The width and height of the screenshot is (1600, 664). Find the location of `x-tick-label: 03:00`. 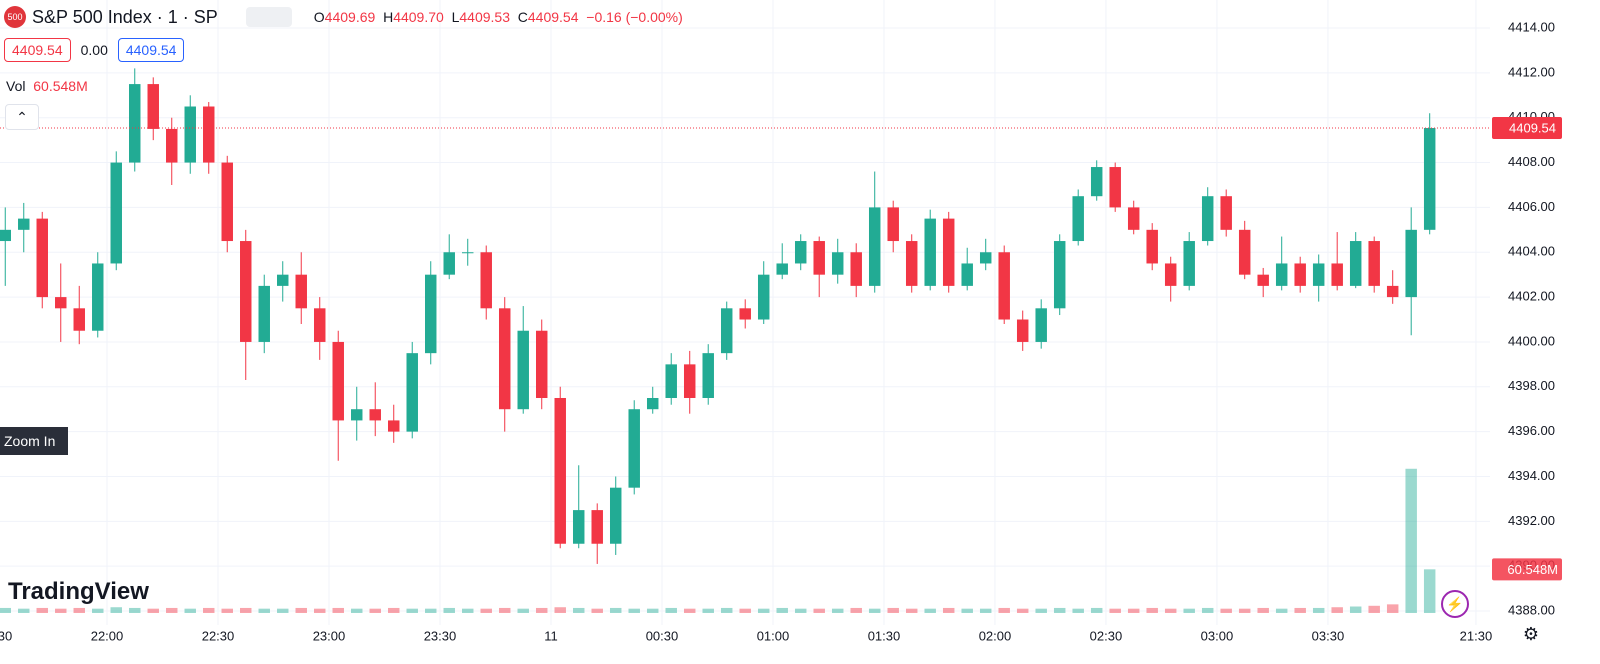

x-tick-label: 03:00 is located at coordinates (1217, 635).